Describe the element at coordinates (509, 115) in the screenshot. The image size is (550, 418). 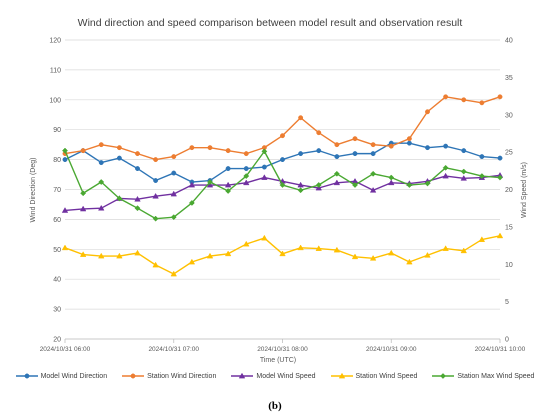
I see `y-tick-label-right: 30` at that location.